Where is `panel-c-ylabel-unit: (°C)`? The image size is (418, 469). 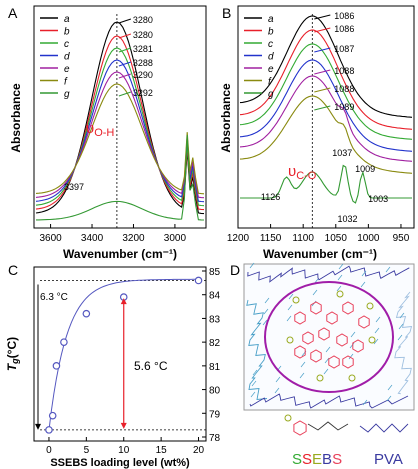
panel-c-ylabel-unit: (°C) is located at coordinates (12, 347).